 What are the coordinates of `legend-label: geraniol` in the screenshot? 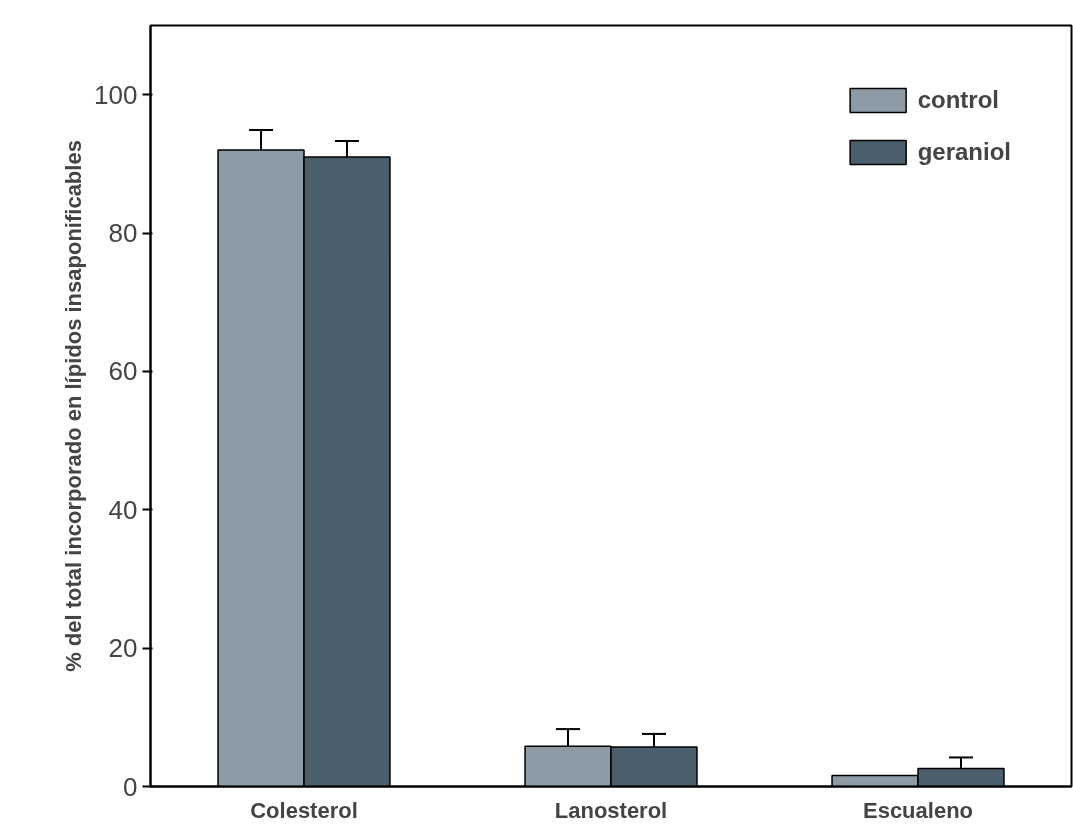 It's located at (964, 152).